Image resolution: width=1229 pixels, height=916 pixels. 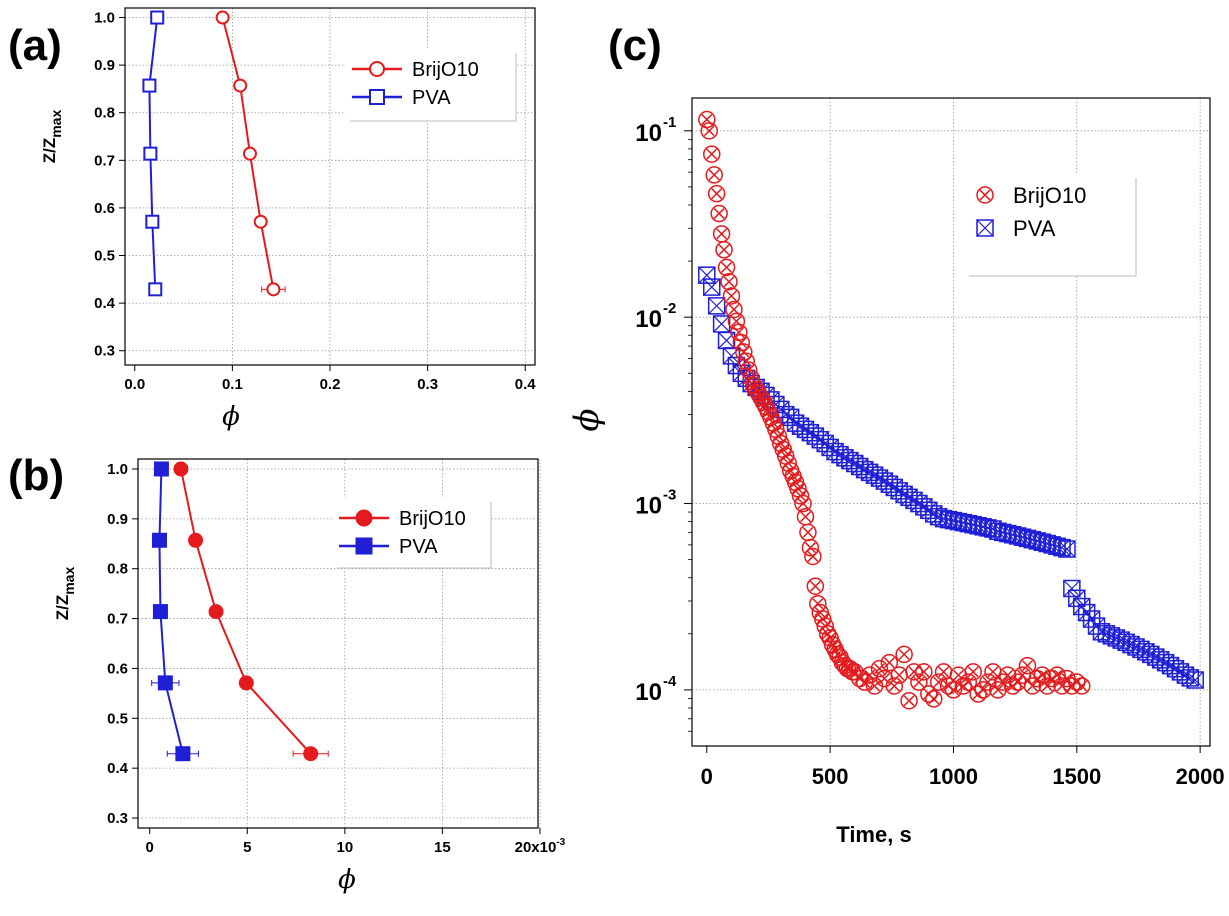 What do you see at coordinates (117, 519) in the screenshot?
I see `y-tick-label: 0.9` at bounding box center [117, 519].